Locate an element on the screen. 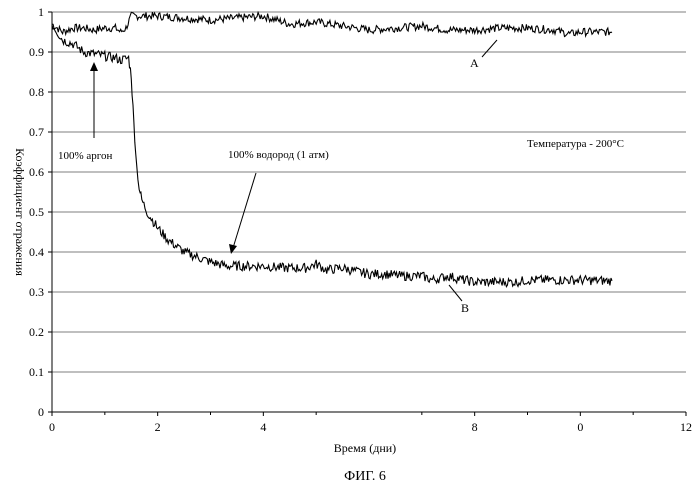 The height and width of the screenshot is (487, 699). y-tick-label: 0.7 is located at coordinates (36, 132).